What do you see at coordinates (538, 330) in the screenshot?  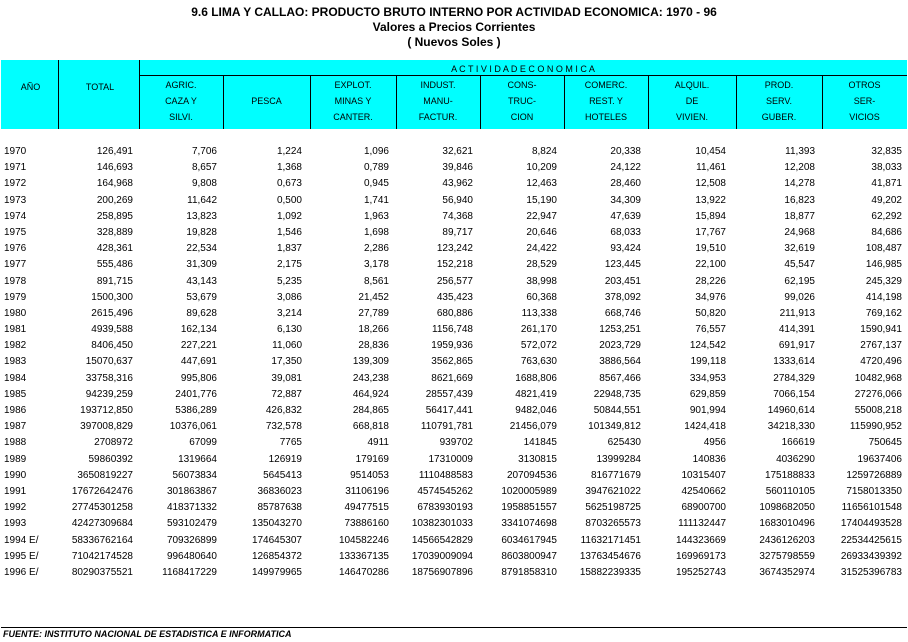 I see `value-cell: 261,170` at bounding box center [538, 330].